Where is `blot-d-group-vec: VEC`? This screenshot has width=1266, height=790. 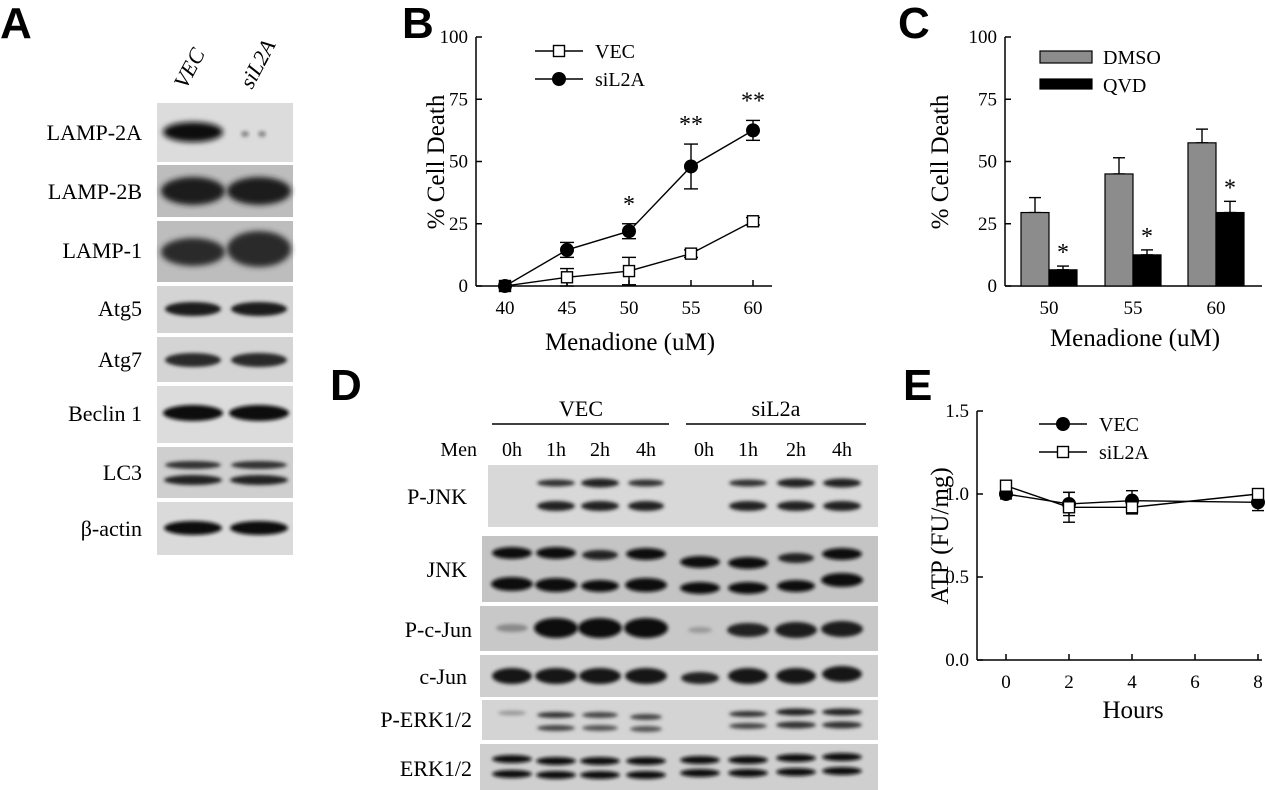 blot-d-group-vec: VEC is located at coordinates (581, 408).